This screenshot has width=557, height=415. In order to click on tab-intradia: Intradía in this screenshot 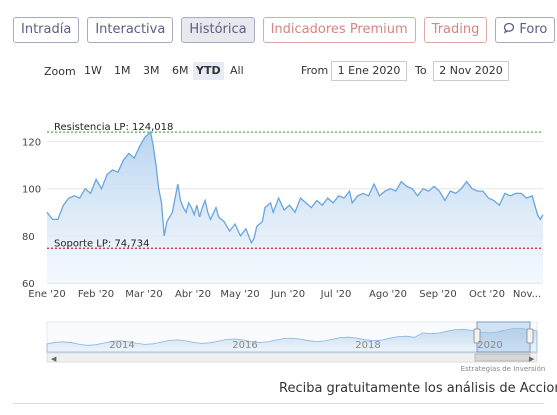, I will do `click(46, 30)`.